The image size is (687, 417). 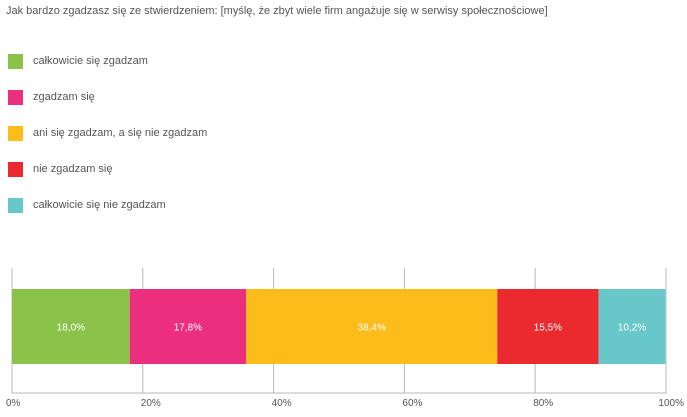 What do you see at coordinates (64, 97) in the screenshot?
I see `legend-label: zgadzam się` at bounding box center [64, 97].